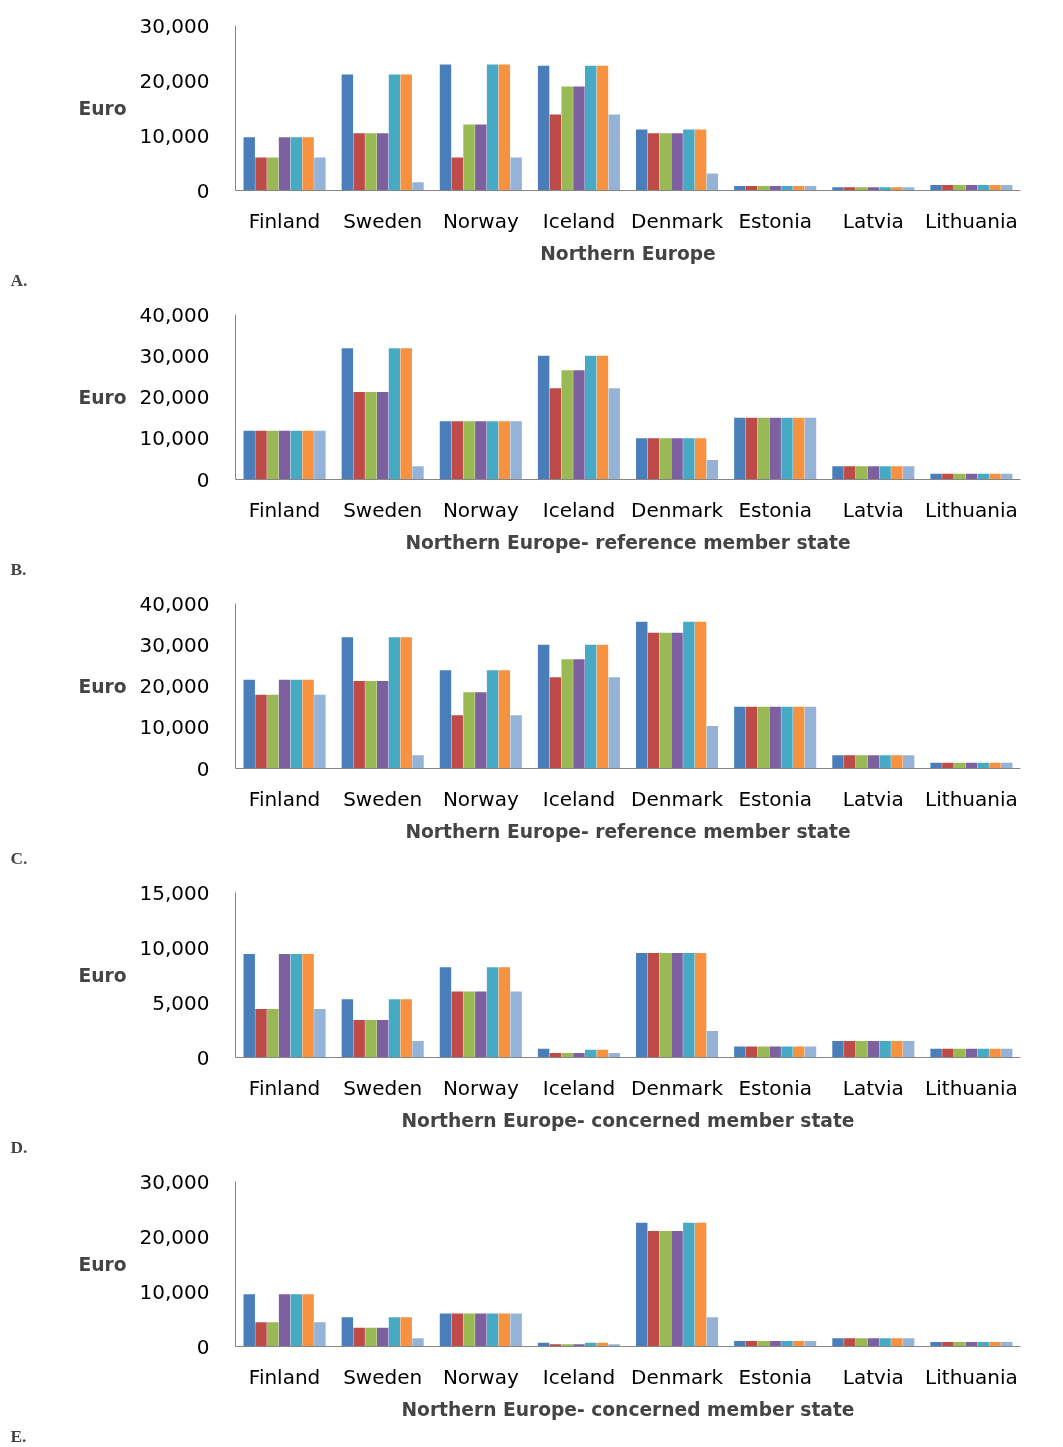 This screenshot has height=1447, width=1063. I want to click on y-tick-label: 0, so click(203, 1346).